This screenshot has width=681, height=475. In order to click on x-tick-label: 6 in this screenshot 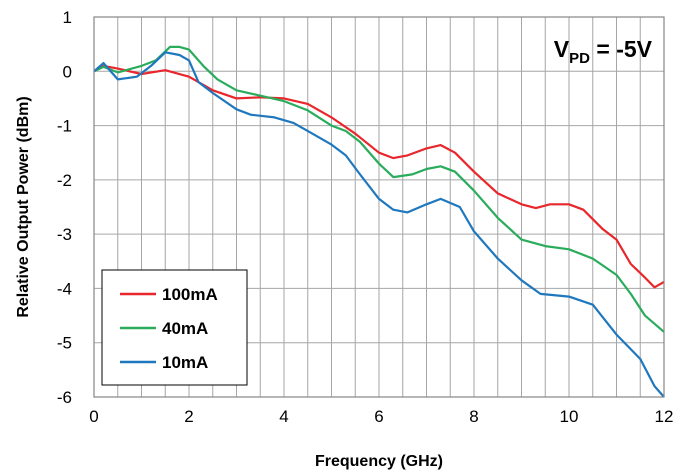, I will do `click(378, 416)`.